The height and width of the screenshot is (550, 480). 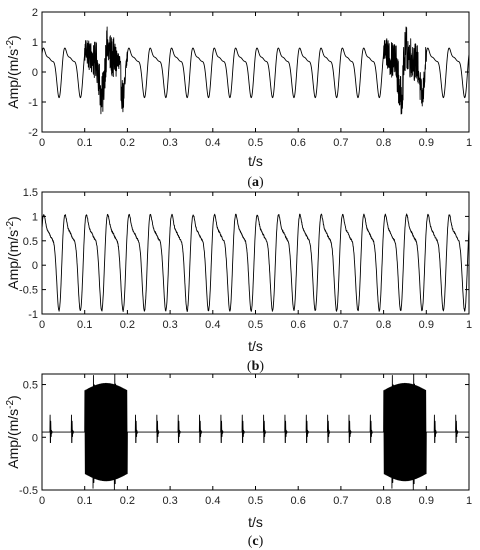 What do you see at coordinates (127, 501) in the screenshot?
I see `x-tick-label-c-2: 0.2` at bounding box center [127, 501].